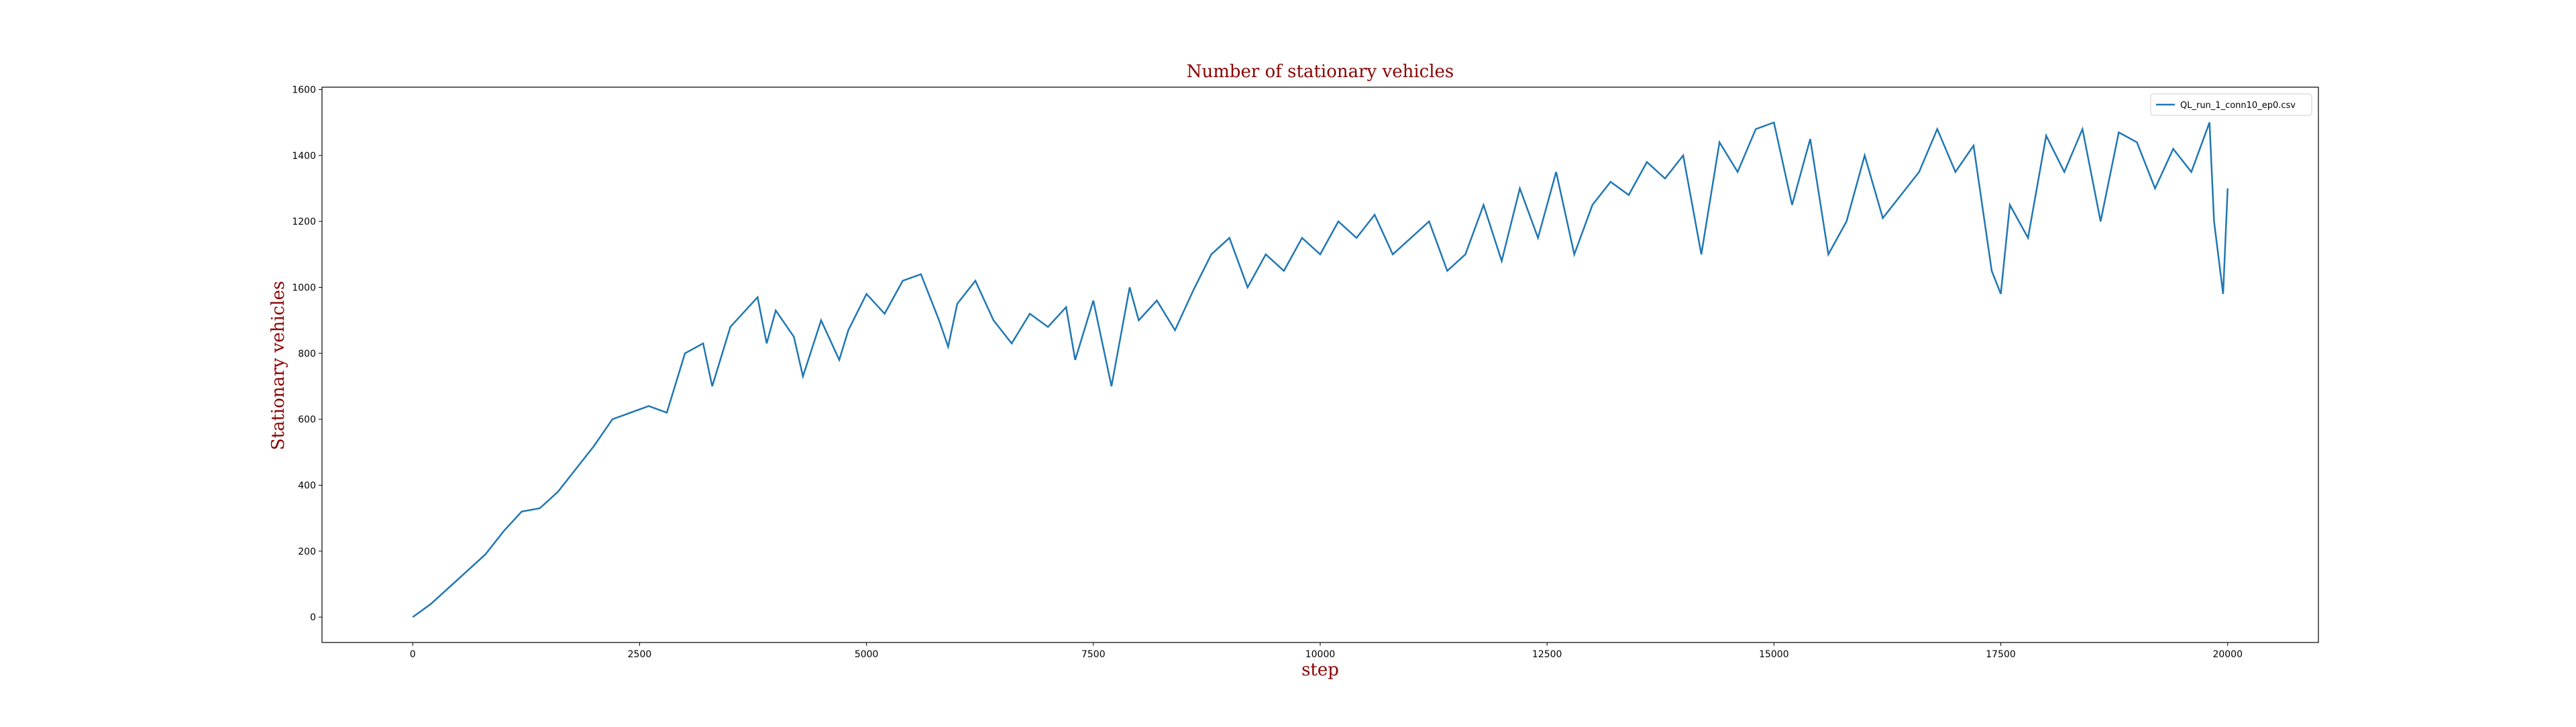  Describe the element at coordinates (1774, 654) in the screenshot. I see `x-tick-label: 15000` at that location.